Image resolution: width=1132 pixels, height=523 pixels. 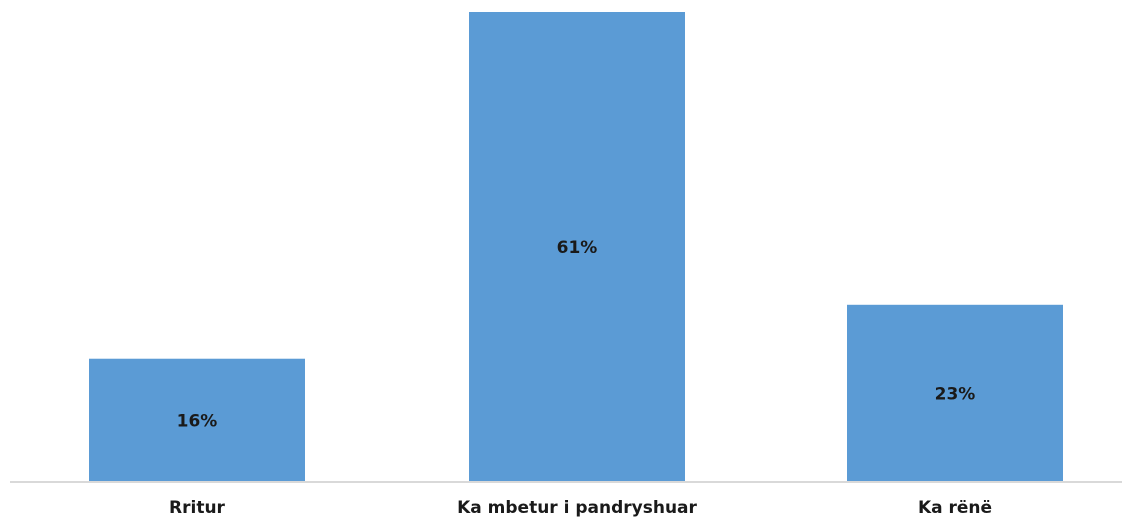 I want to click on category-label-0: Rritur, so click(x=197, y=508).